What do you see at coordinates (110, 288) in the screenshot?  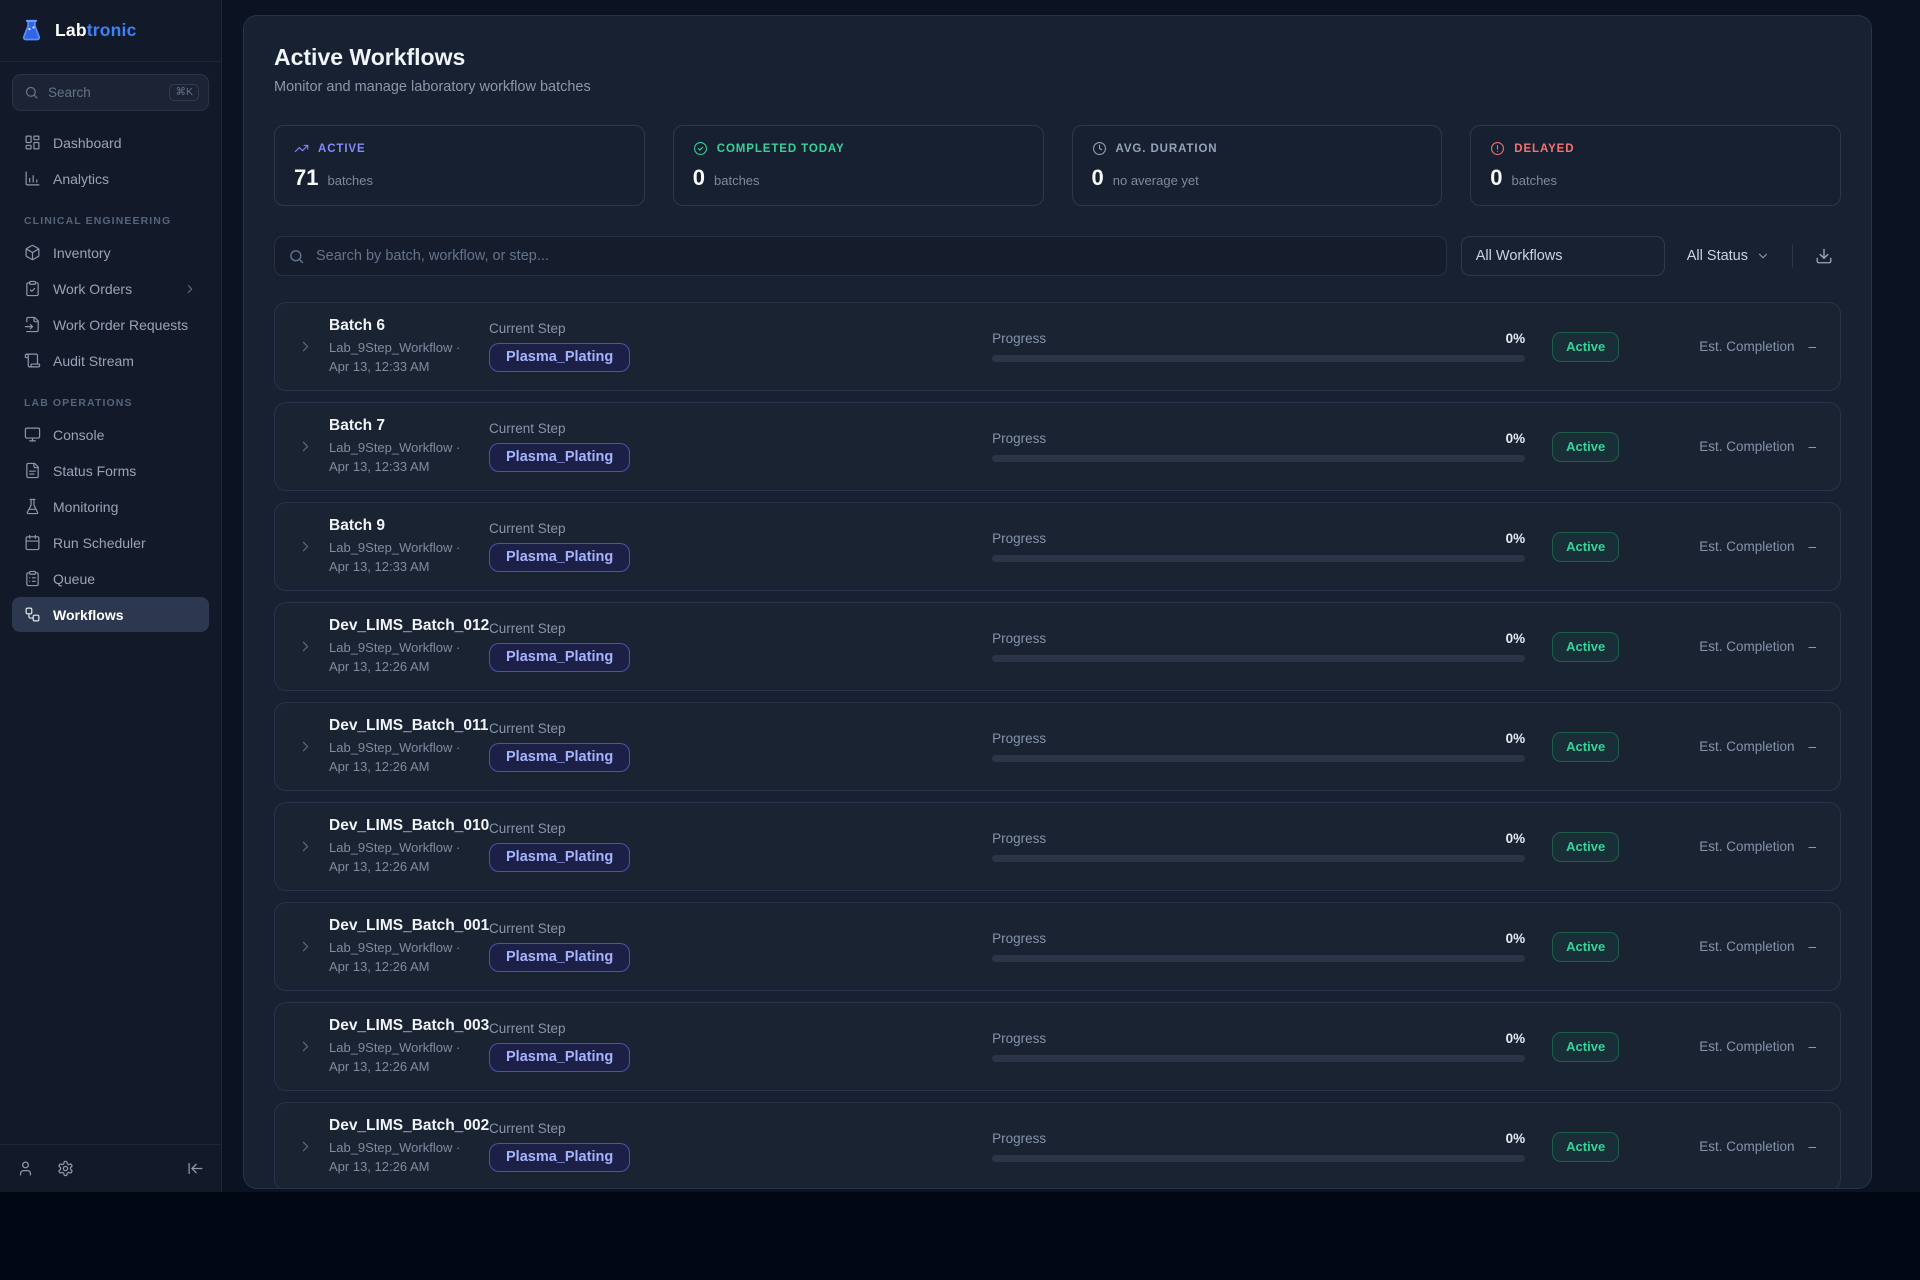 I see `sidebar-item-work-orders: Work Orders` at bounding box center [110, 288].